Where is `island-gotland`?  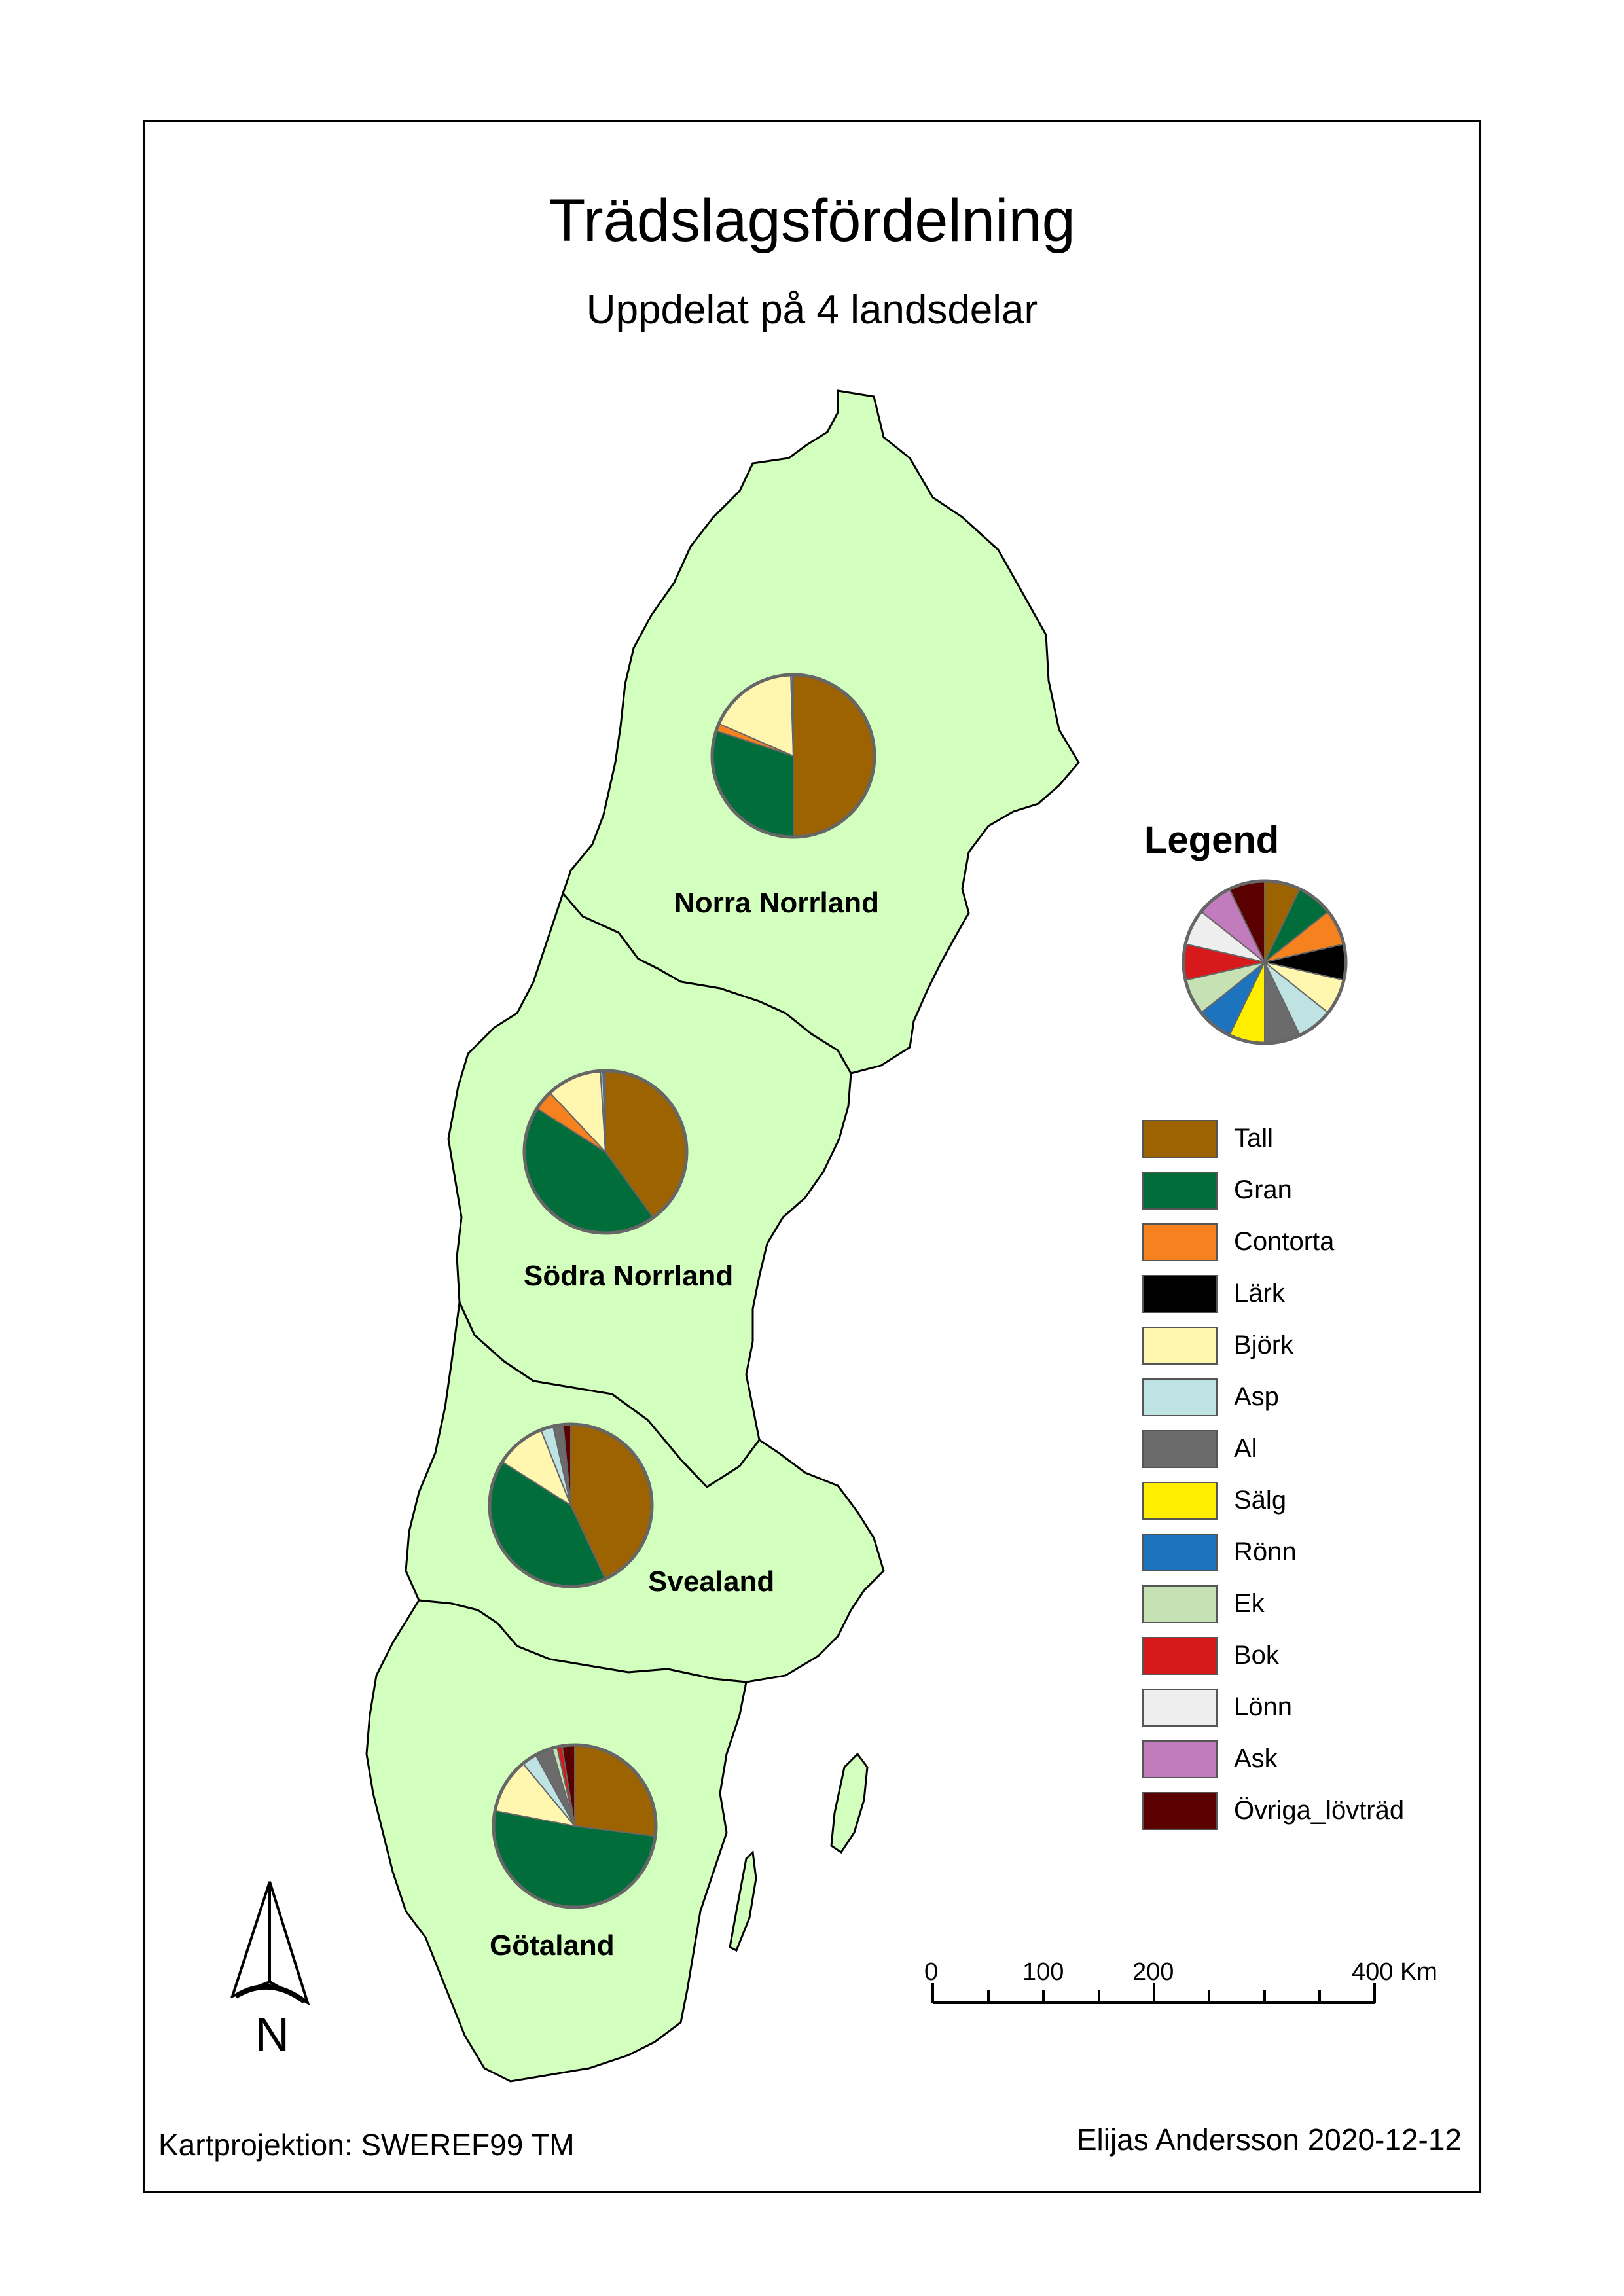
island-gotland is located at coordinates (849, 1803).